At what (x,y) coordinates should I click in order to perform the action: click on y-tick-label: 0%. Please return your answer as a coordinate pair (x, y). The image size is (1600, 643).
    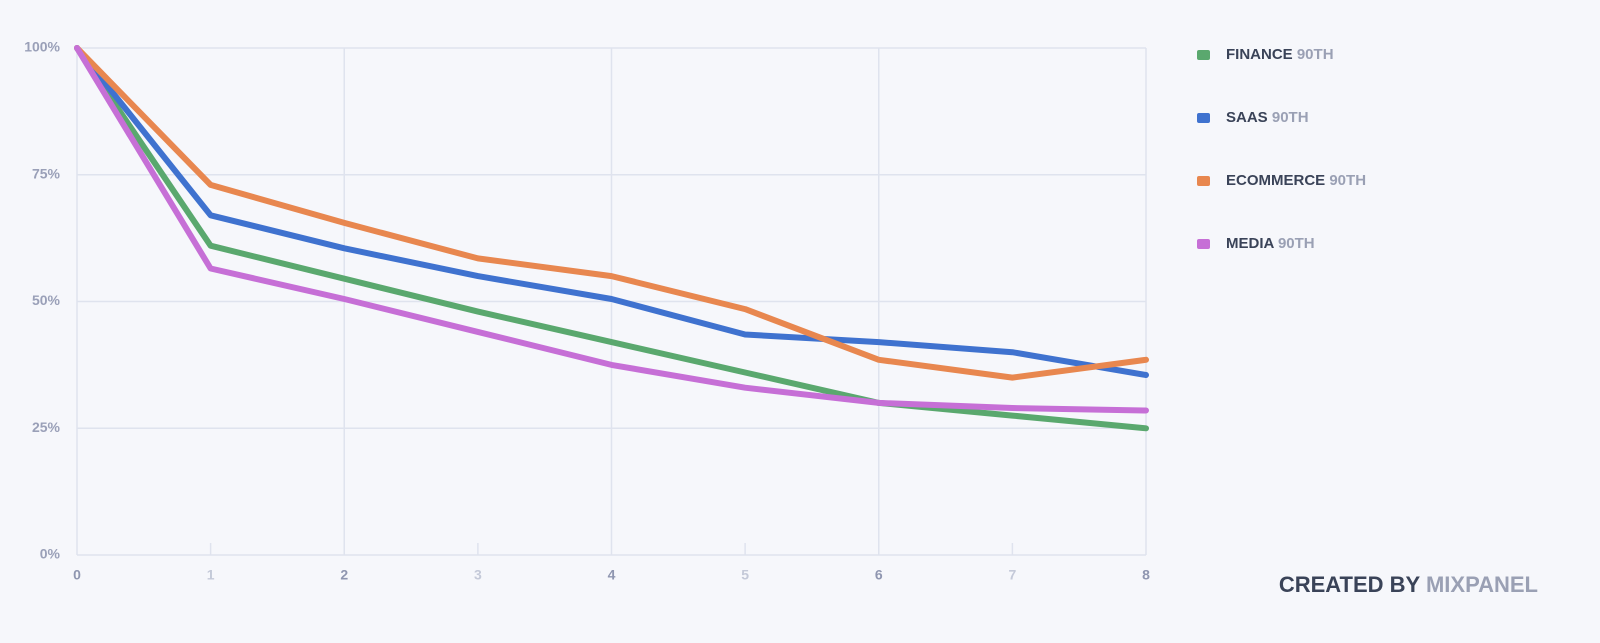
    Looking at the image, I should click on (50, 554).